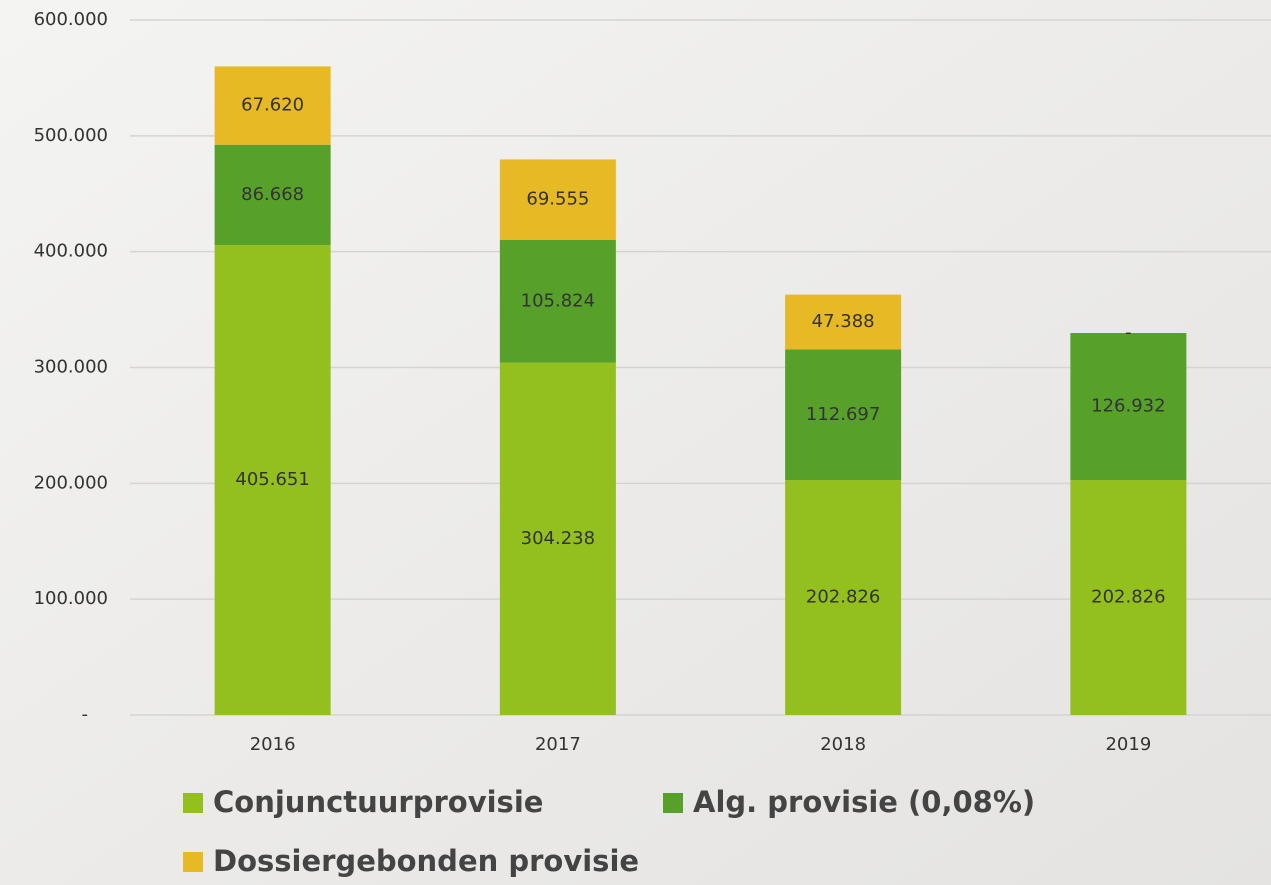  What do you see at coordinates (71, 19) in the screenshot?
I see `y-tick-label: 600.000` at bounding box center [71, 19].